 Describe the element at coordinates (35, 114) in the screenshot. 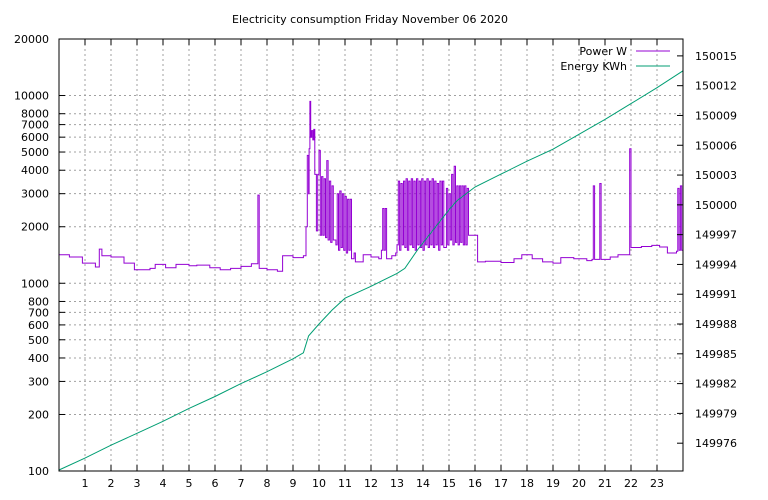

I see `tick-label-left: 8000` at that location.